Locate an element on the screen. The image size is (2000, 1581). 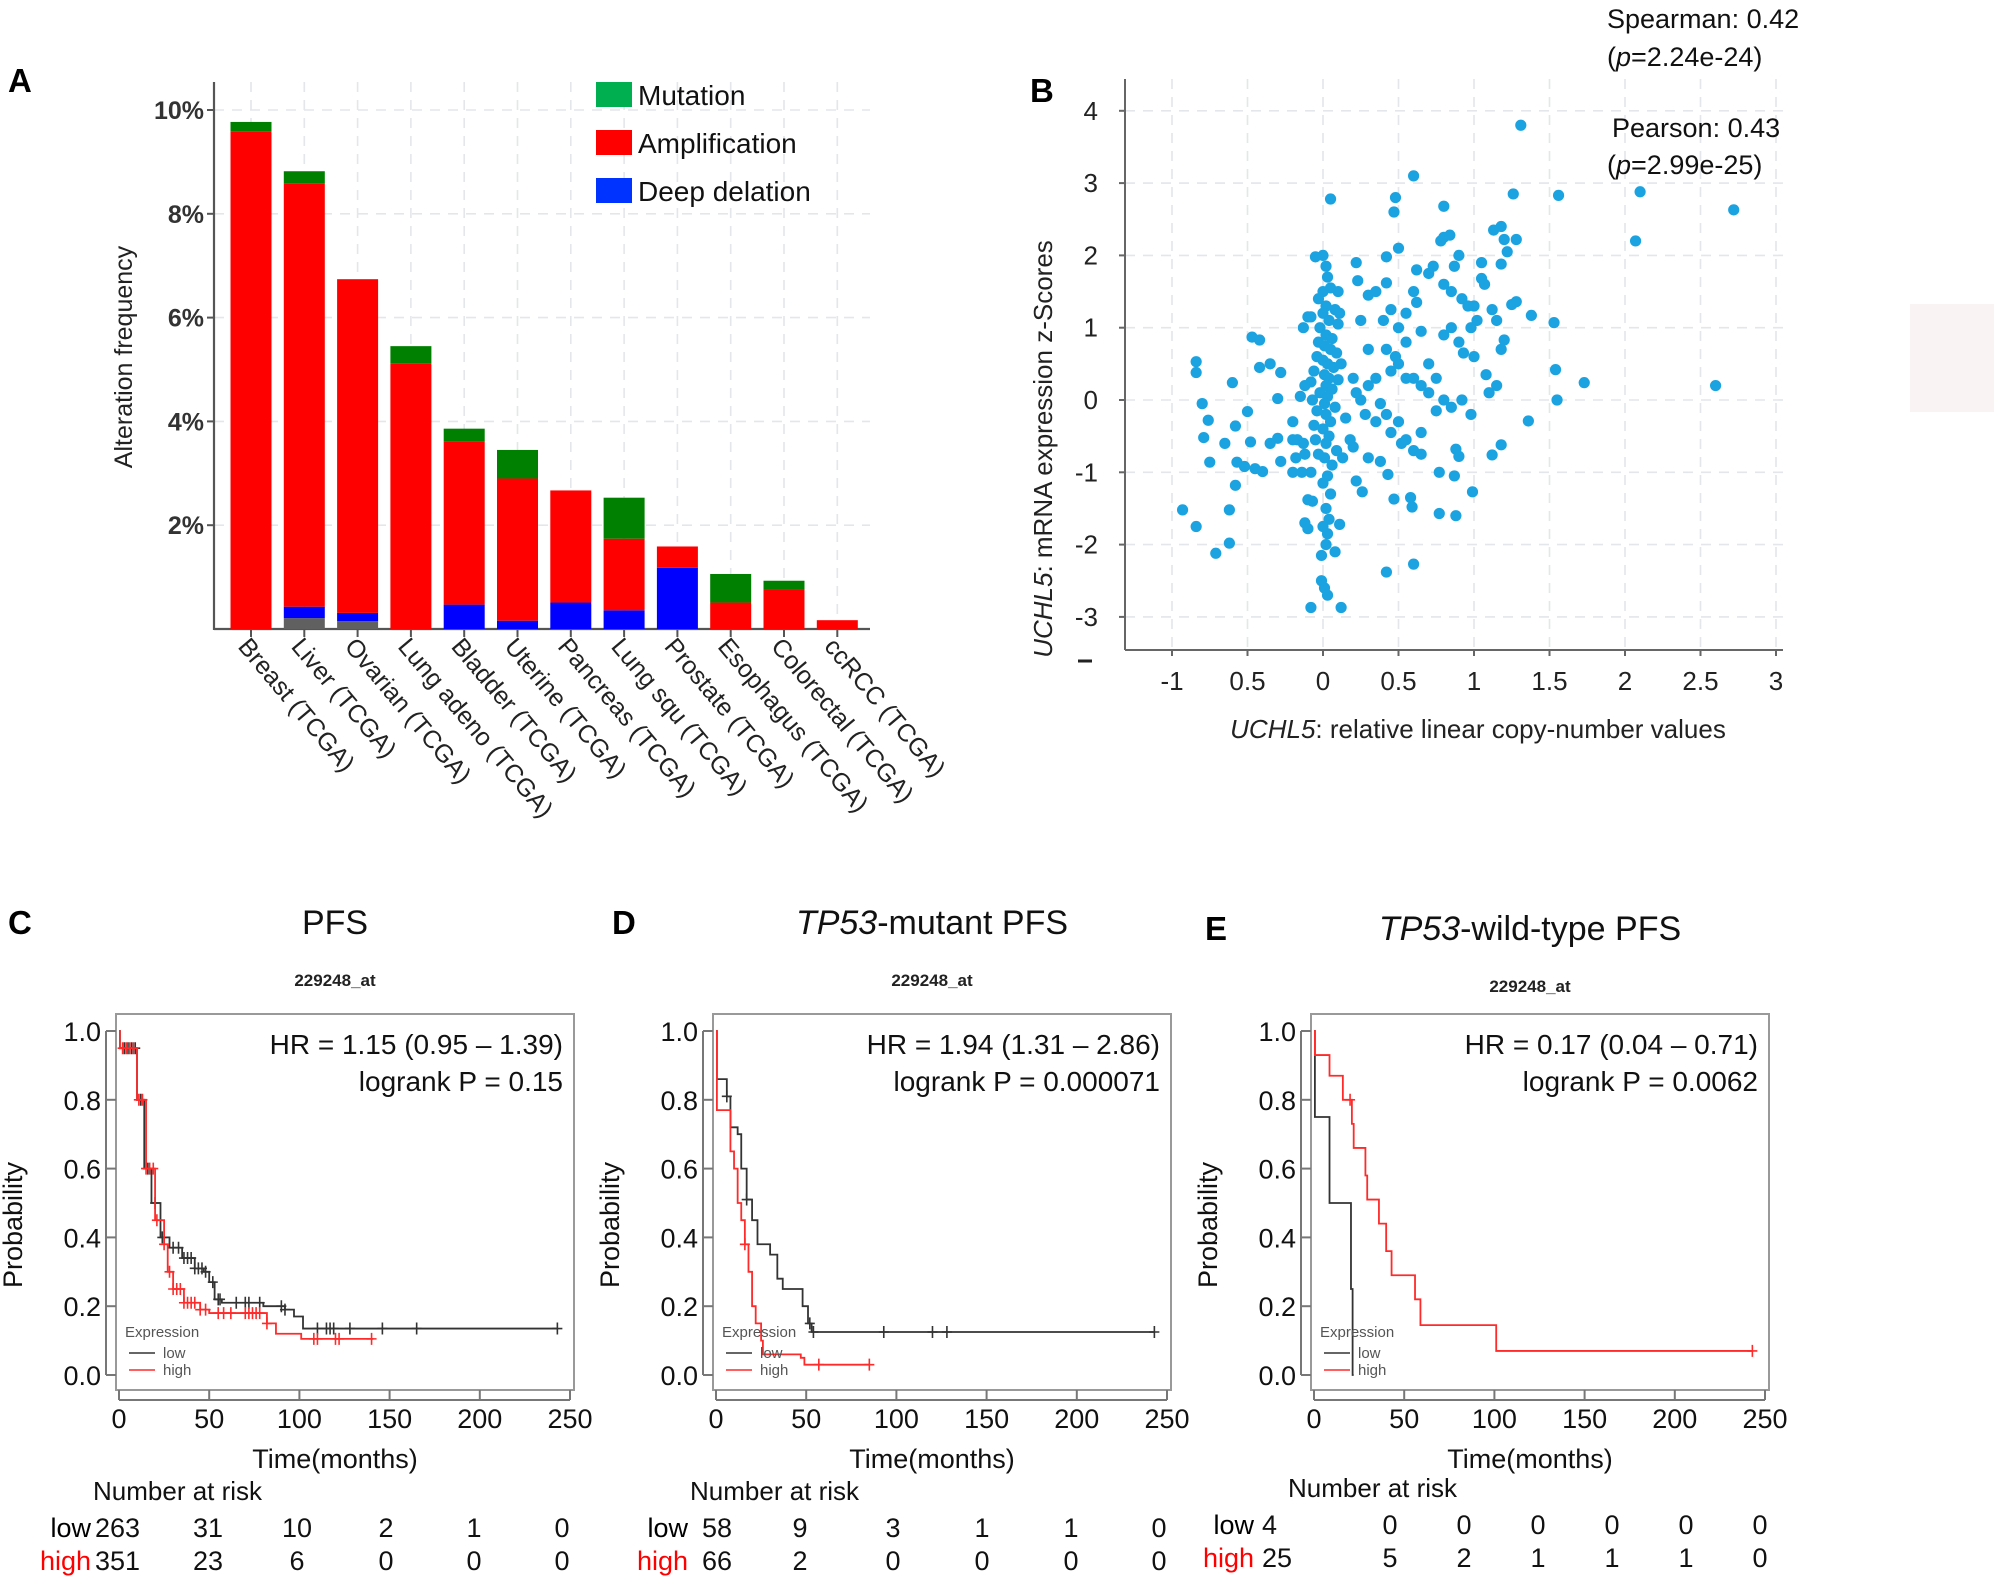
risk-count: 4 is located at coordinates (1269, 1525).